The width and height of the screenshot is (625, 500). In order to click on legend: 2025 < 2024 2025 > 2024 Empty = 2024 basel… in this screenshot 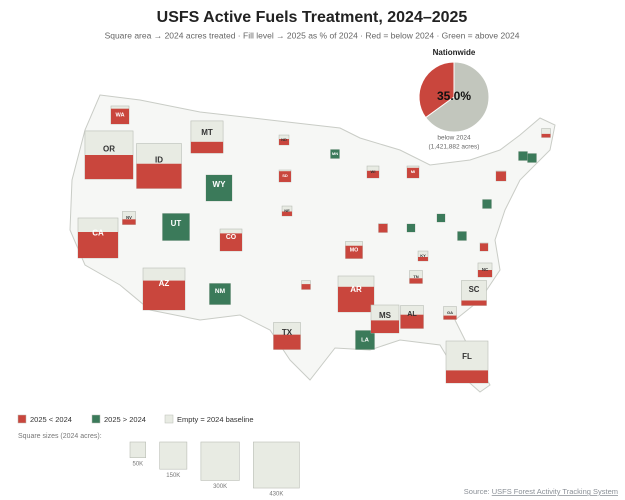, I will do `click(158, 456)`.